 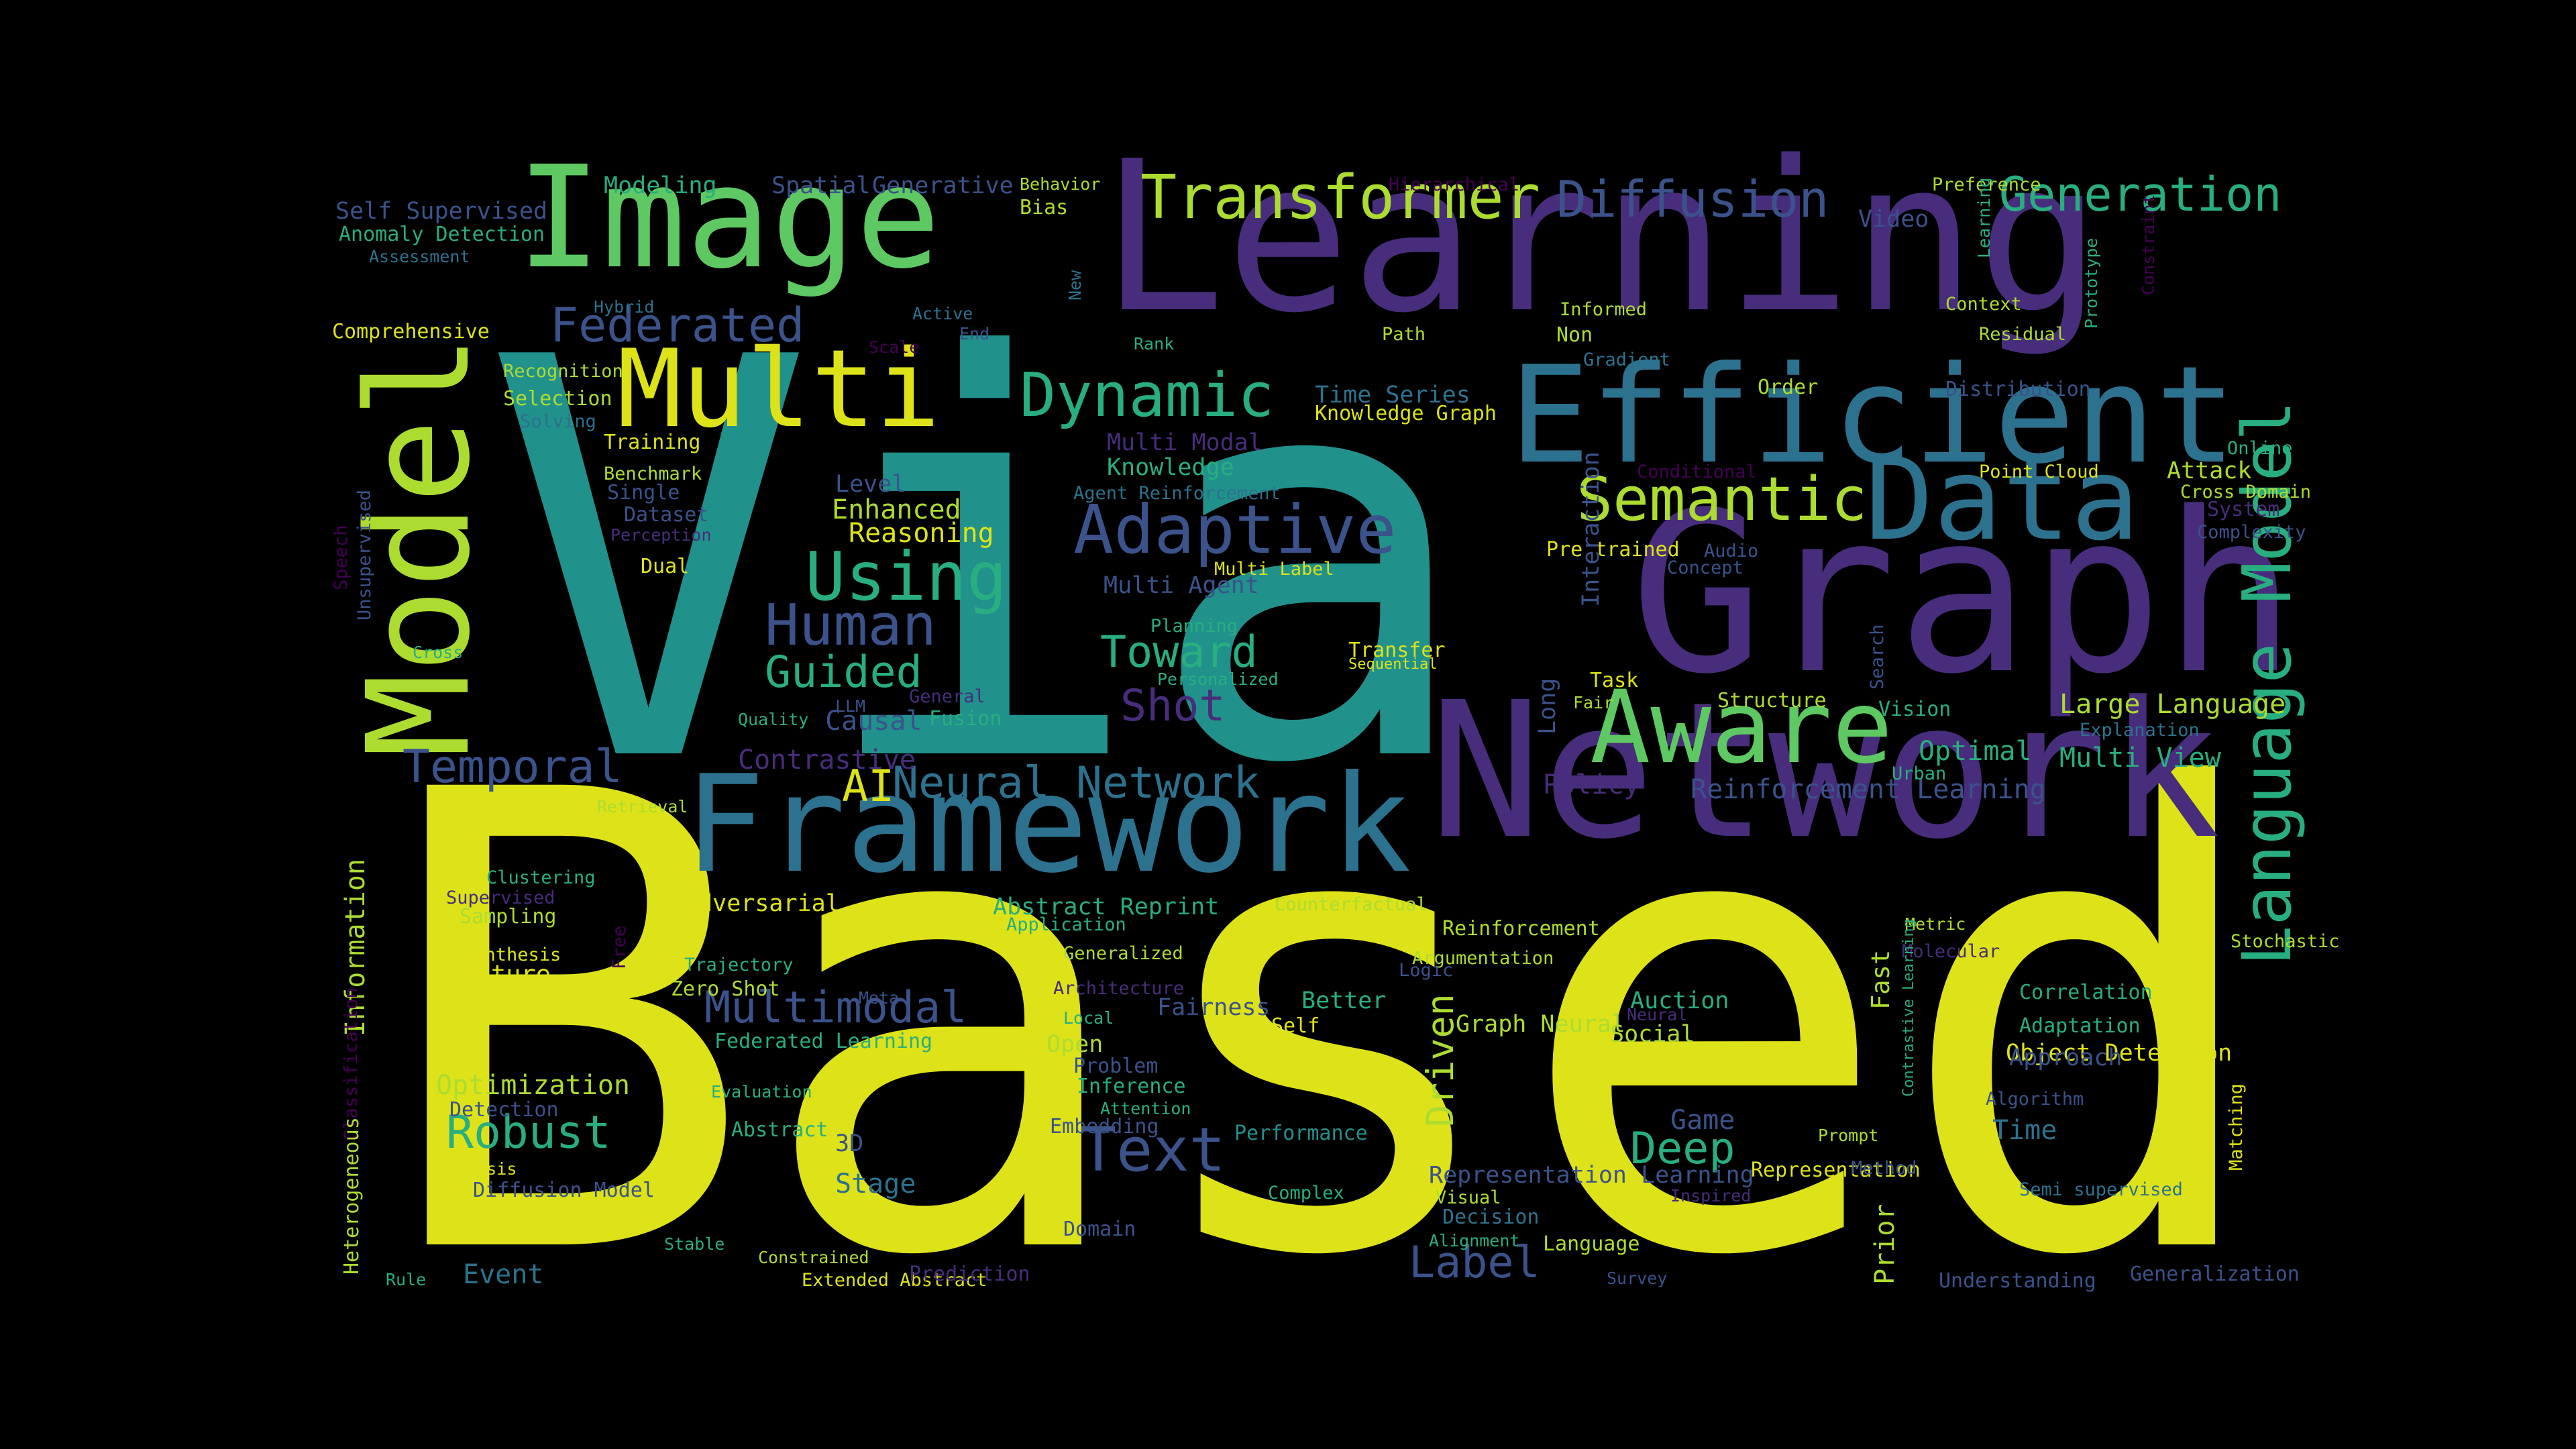 I want to click on word-multi-view: Multi View, so click(x=2140, y=758).